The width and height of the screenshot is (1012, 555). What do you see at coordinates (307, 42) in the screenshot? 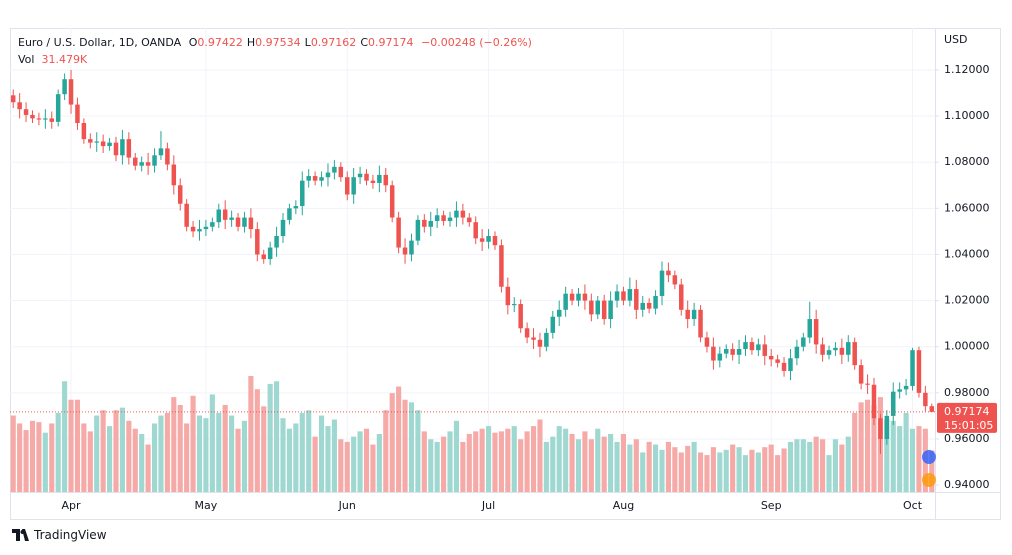
I see `ohlc-key: L` at bounding box center [307, 42].